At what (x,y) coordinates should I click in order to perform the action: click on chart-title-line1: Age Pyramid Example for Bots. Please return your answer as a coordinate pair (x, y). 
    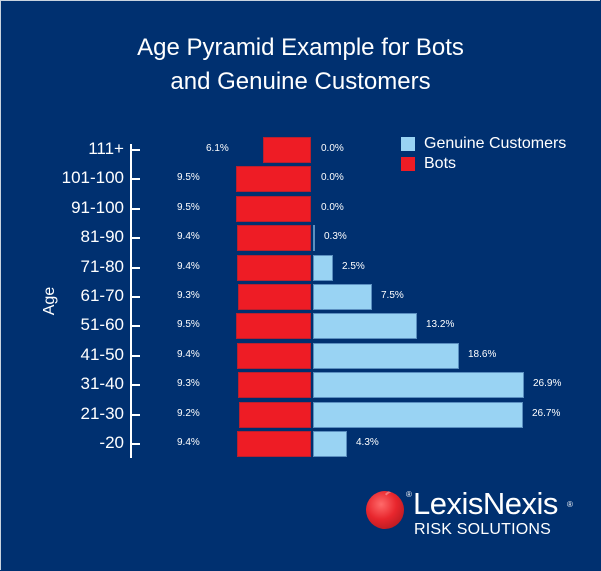
    Looking at the image, I should click on (300, 47).